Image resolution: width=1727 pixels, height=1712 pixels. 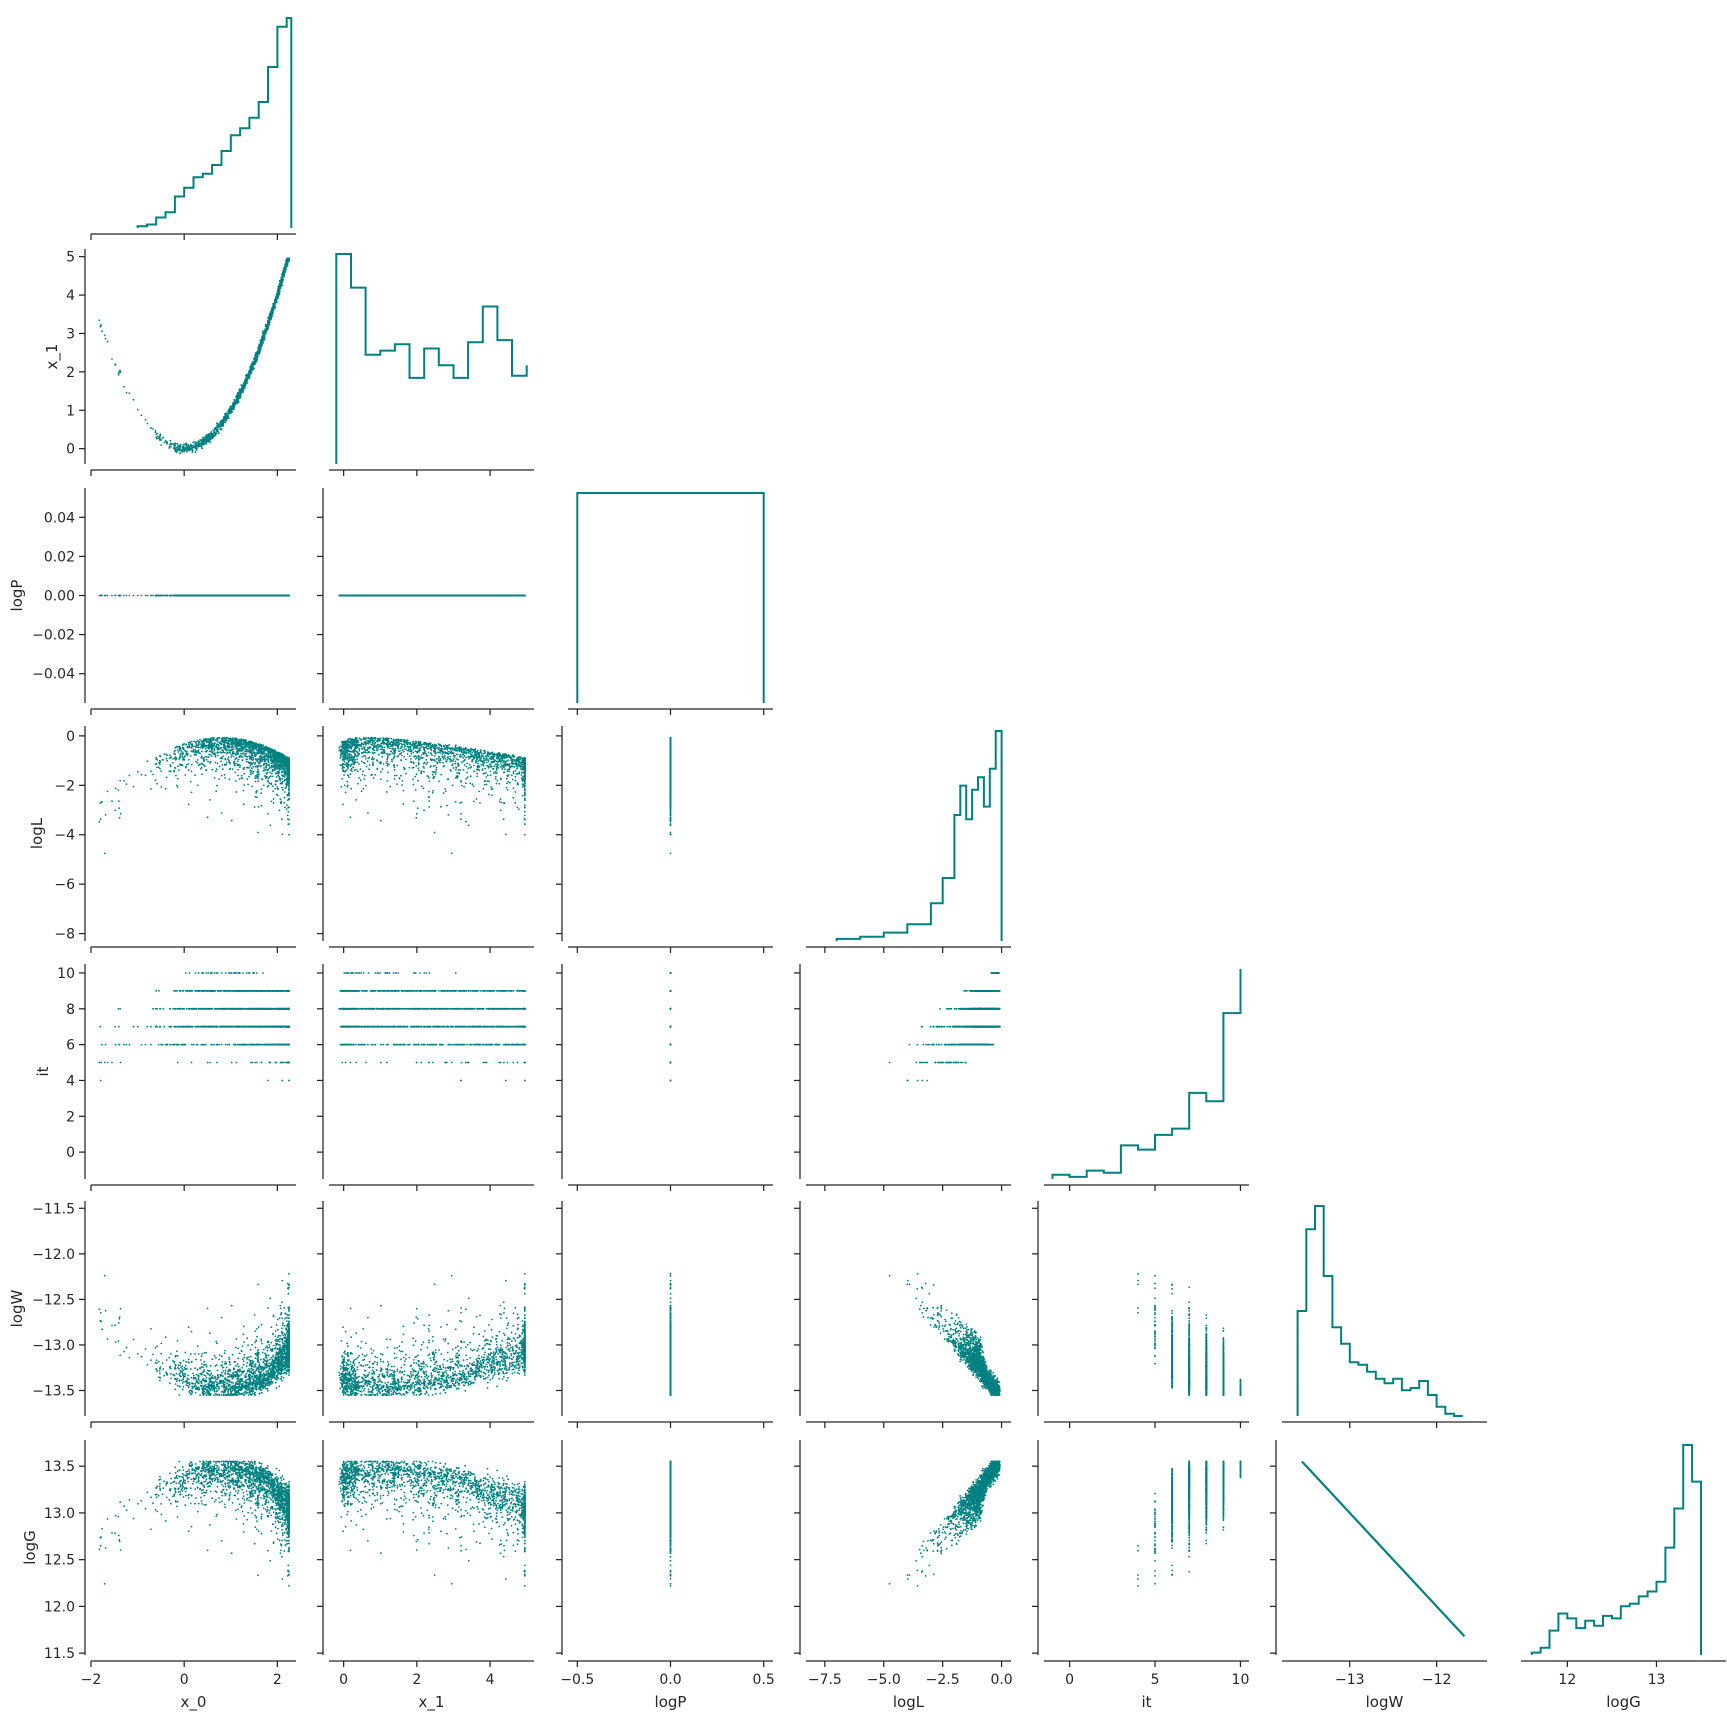 I want to click on y-tick-label-x_1: 1, so click(x=70, y=411).